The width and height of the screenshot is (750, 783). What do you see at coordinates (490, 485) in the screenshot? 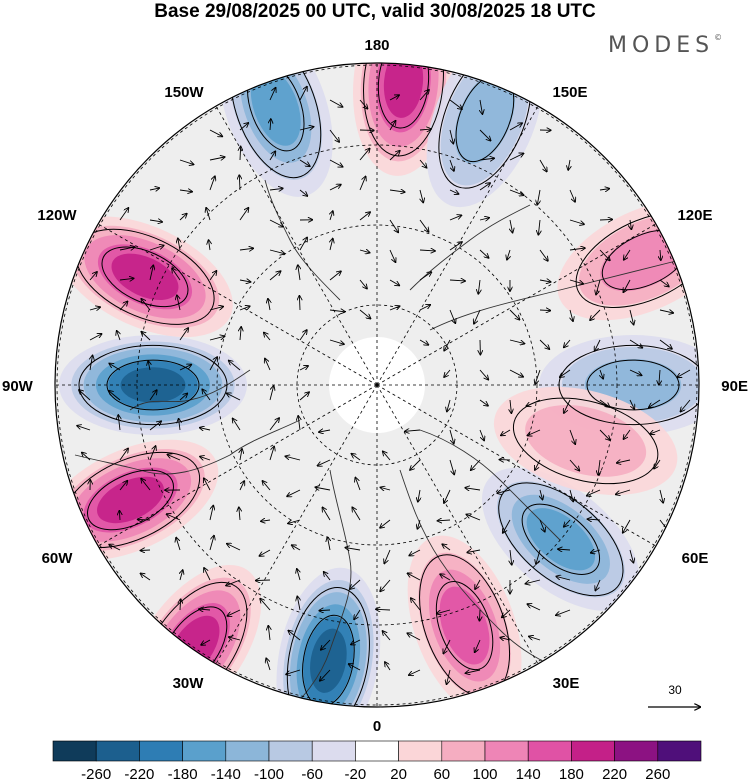
I see `coastline-scandinavia` at bounding box center [490, 485].